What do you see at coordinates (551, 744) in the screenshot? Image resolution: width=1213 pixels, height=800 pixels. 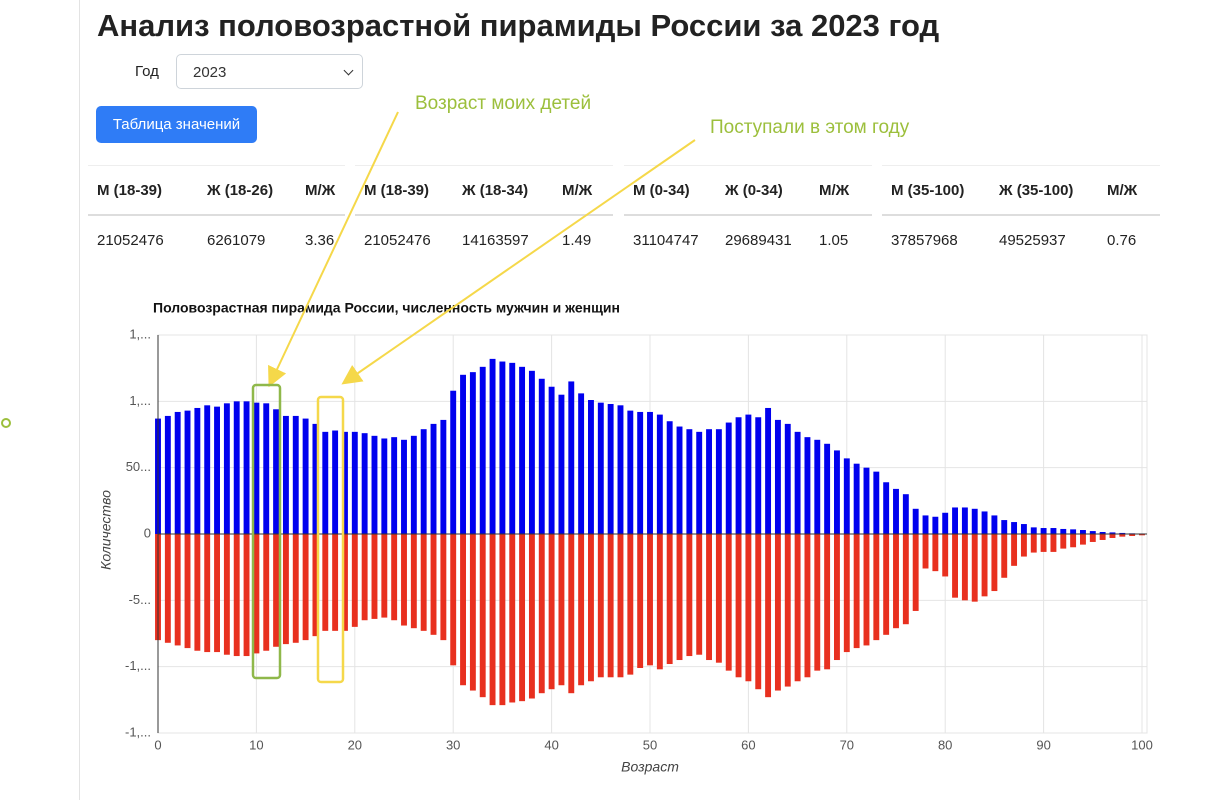 I see `x-tick-label: 40` at bounding box center [551, 744].